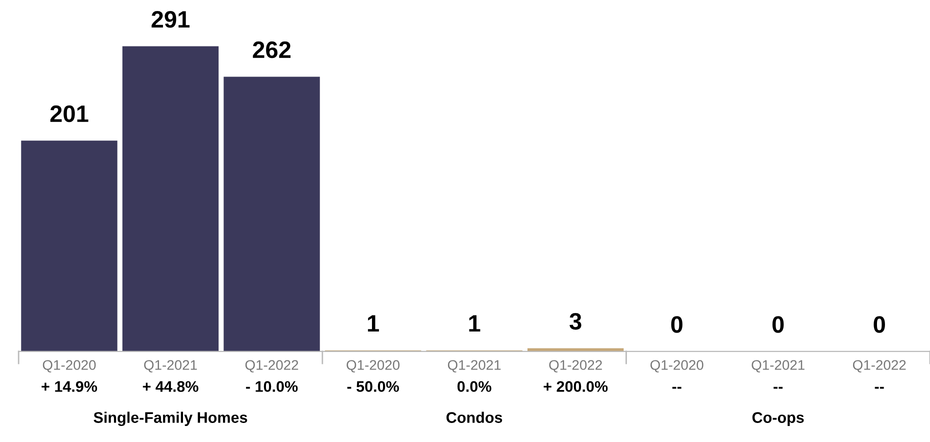  Describe the element at coordinates (474, 417) in the screenshot. I see `text: Condos` at that location.